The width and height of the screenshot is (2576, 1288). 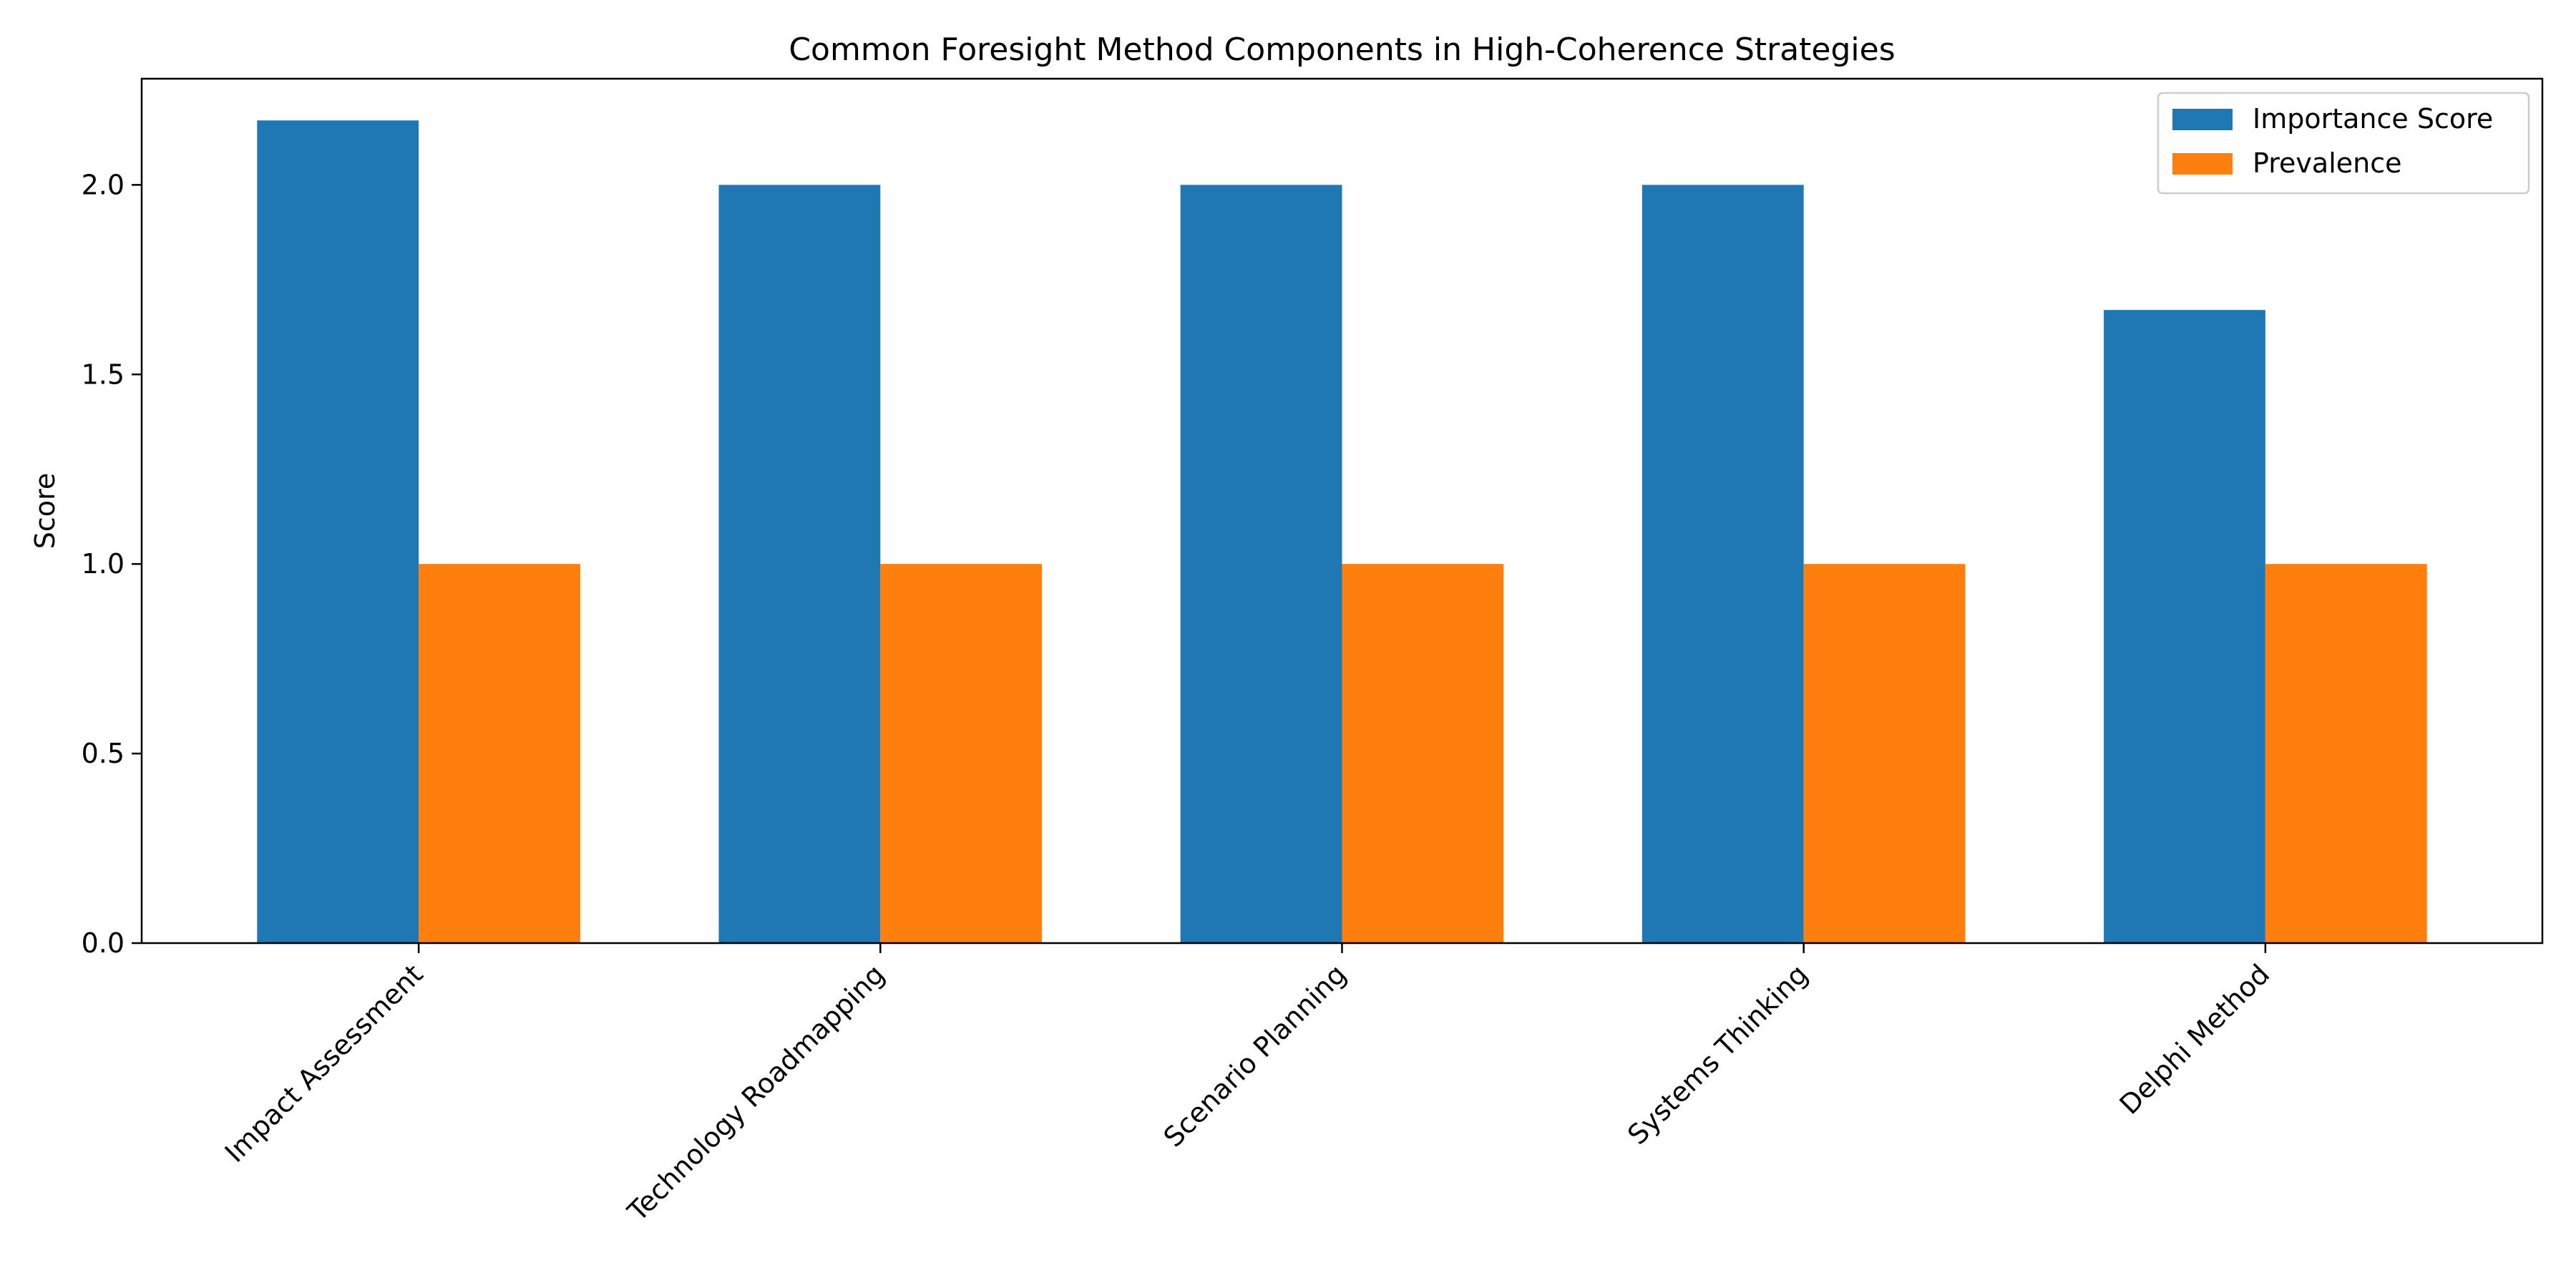 I want to click on y-tick-label: 1.0, so click(x=103, y=564).